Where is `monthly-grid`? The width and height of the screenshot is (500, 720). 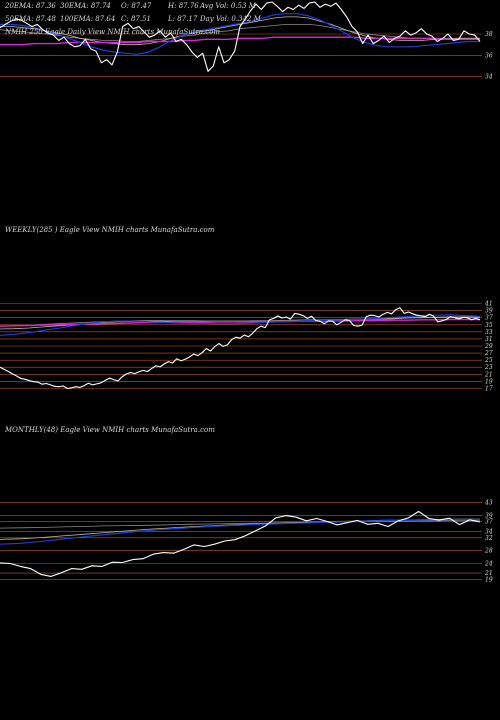
monthly-grid is located at coordinates (241, 541).